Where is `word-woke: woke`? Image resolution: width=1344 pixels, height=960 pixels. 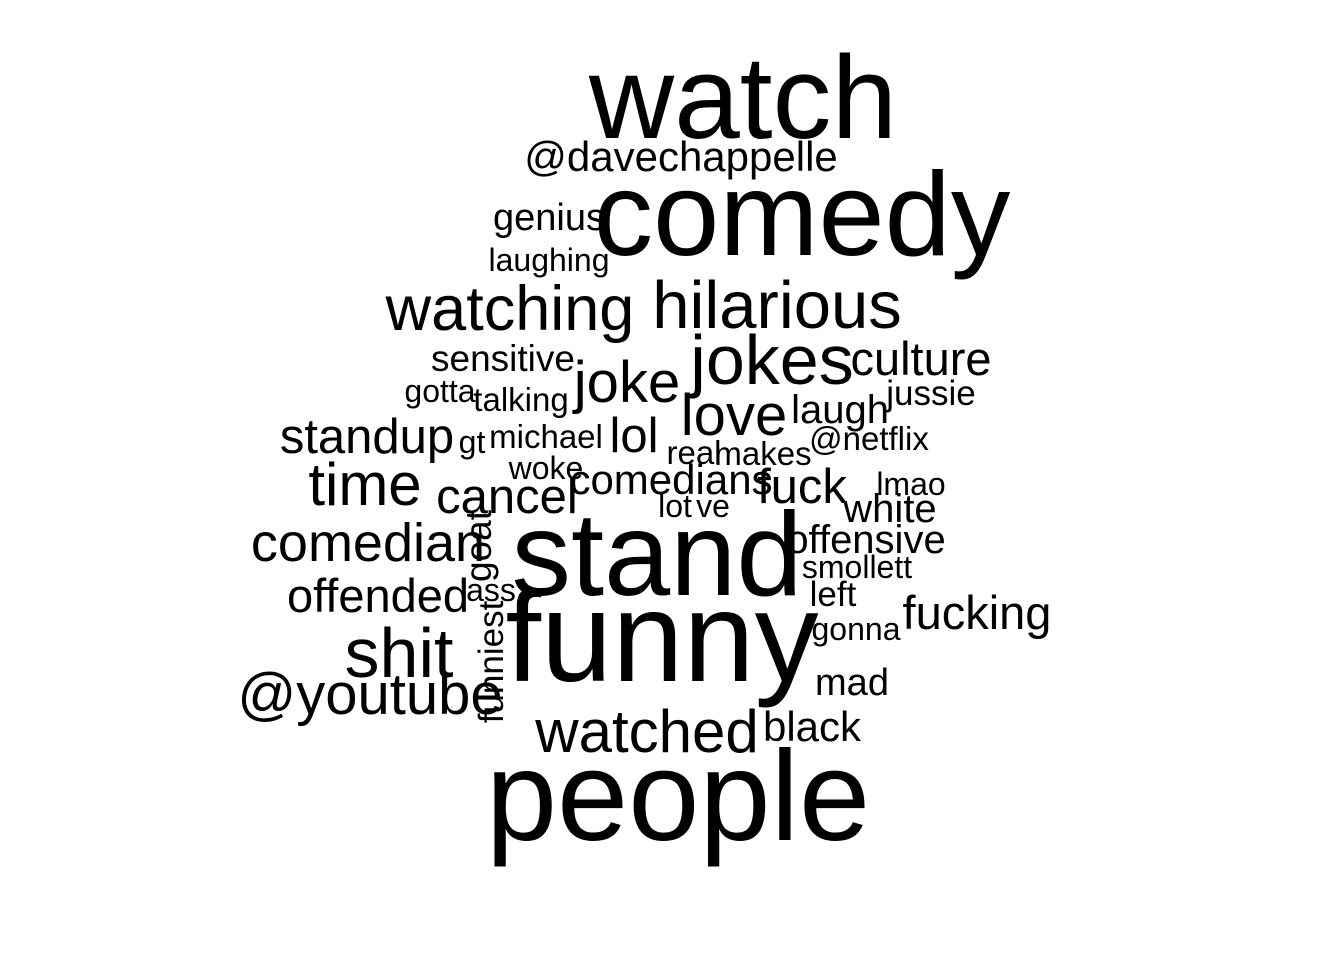 word-woke: woke is located at coordinates (546, 468).